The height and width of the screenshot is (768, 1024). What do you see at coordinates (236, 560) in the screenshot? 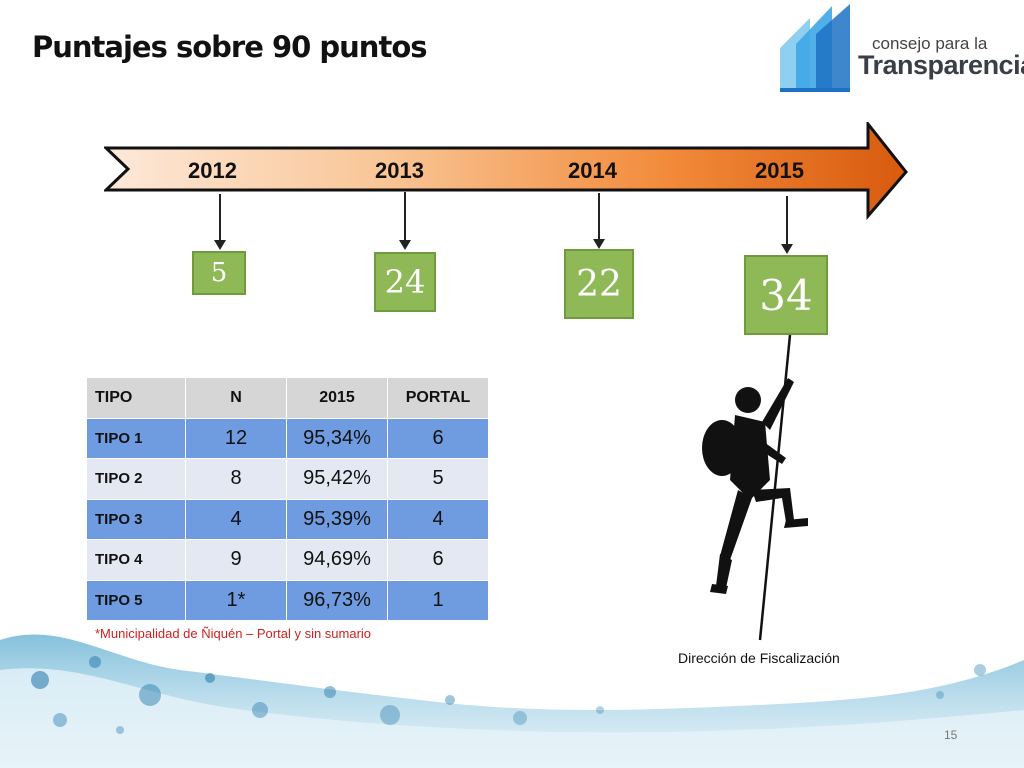
I see `cell-n: 9` at bounding box center [236, 560].